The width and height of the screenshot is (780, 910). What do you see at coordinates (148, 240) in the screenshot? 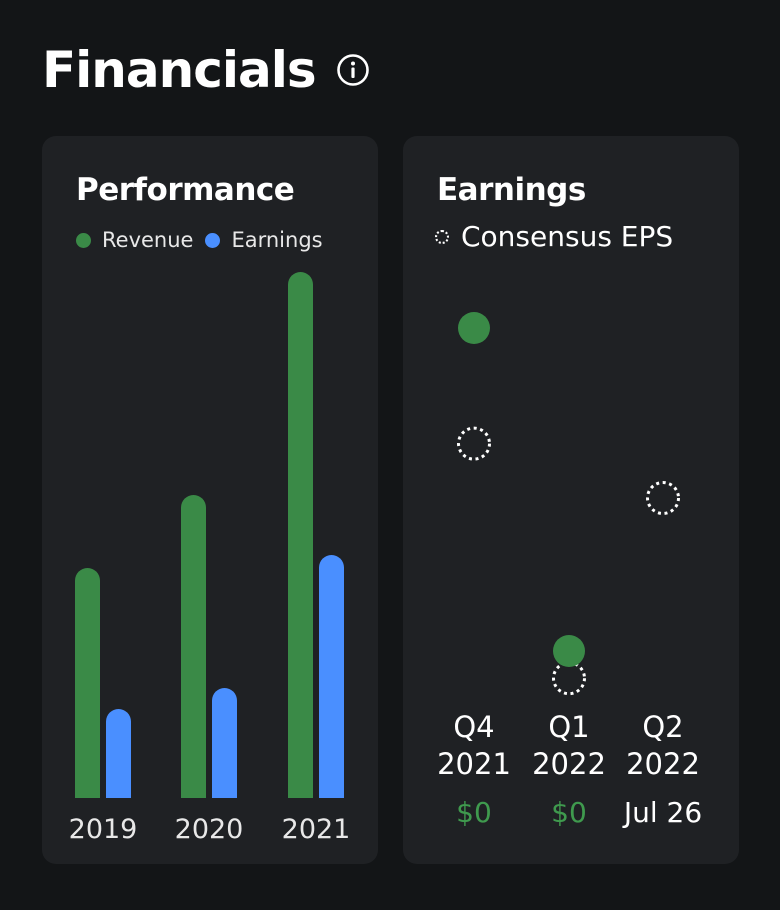
I see `legend-label-revenue: Revenue` at bounding box center [148, 240].